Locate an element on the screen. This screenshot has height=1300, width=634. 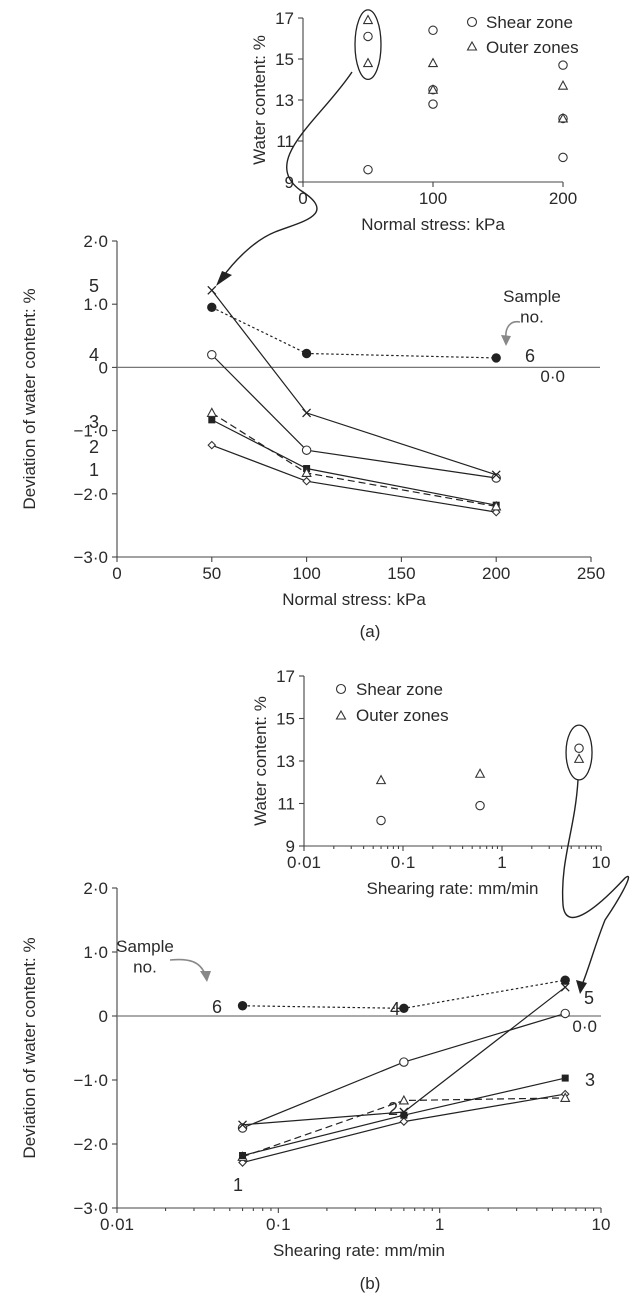
panel-b-connector-curve is located at coordinates (595, 882).